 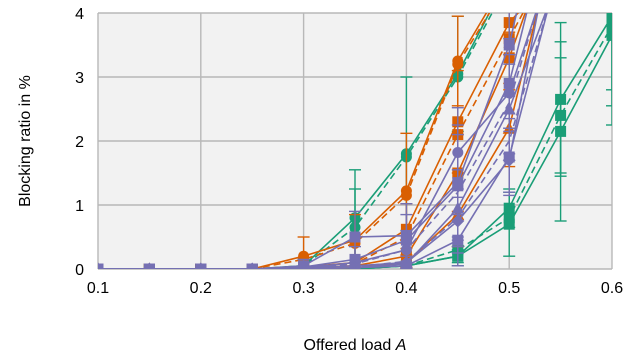 I want to click on x-tick-label: 0.1, so click(x=98, y=288).